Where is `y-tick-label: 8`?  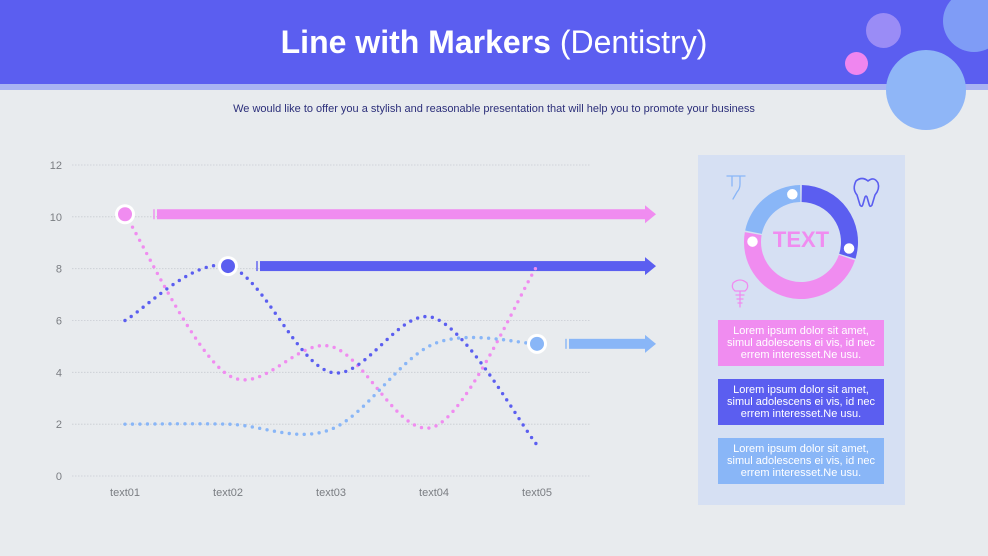
y-tick-label: 8 is located at coordinates (59, 270).